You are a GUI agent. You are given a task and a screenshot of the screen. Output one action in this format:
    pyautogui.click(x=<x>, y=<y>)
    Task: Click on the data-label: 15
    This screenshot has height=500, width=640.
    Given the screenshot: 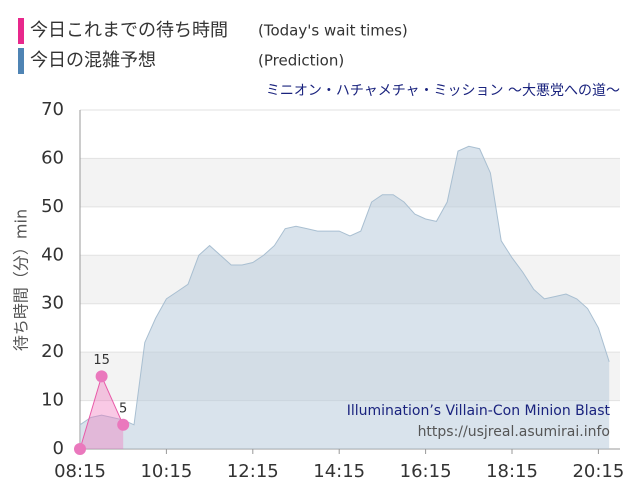 What is the action you would take?
    pyautogui.click(x=101, y=360)
    